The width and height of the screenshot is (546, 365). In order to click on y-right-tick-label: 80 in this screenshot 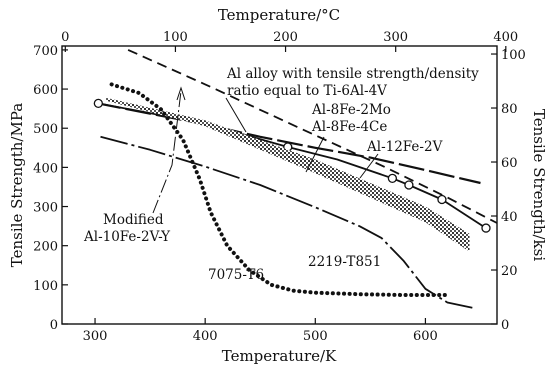, I will do `click(509, 109)`.